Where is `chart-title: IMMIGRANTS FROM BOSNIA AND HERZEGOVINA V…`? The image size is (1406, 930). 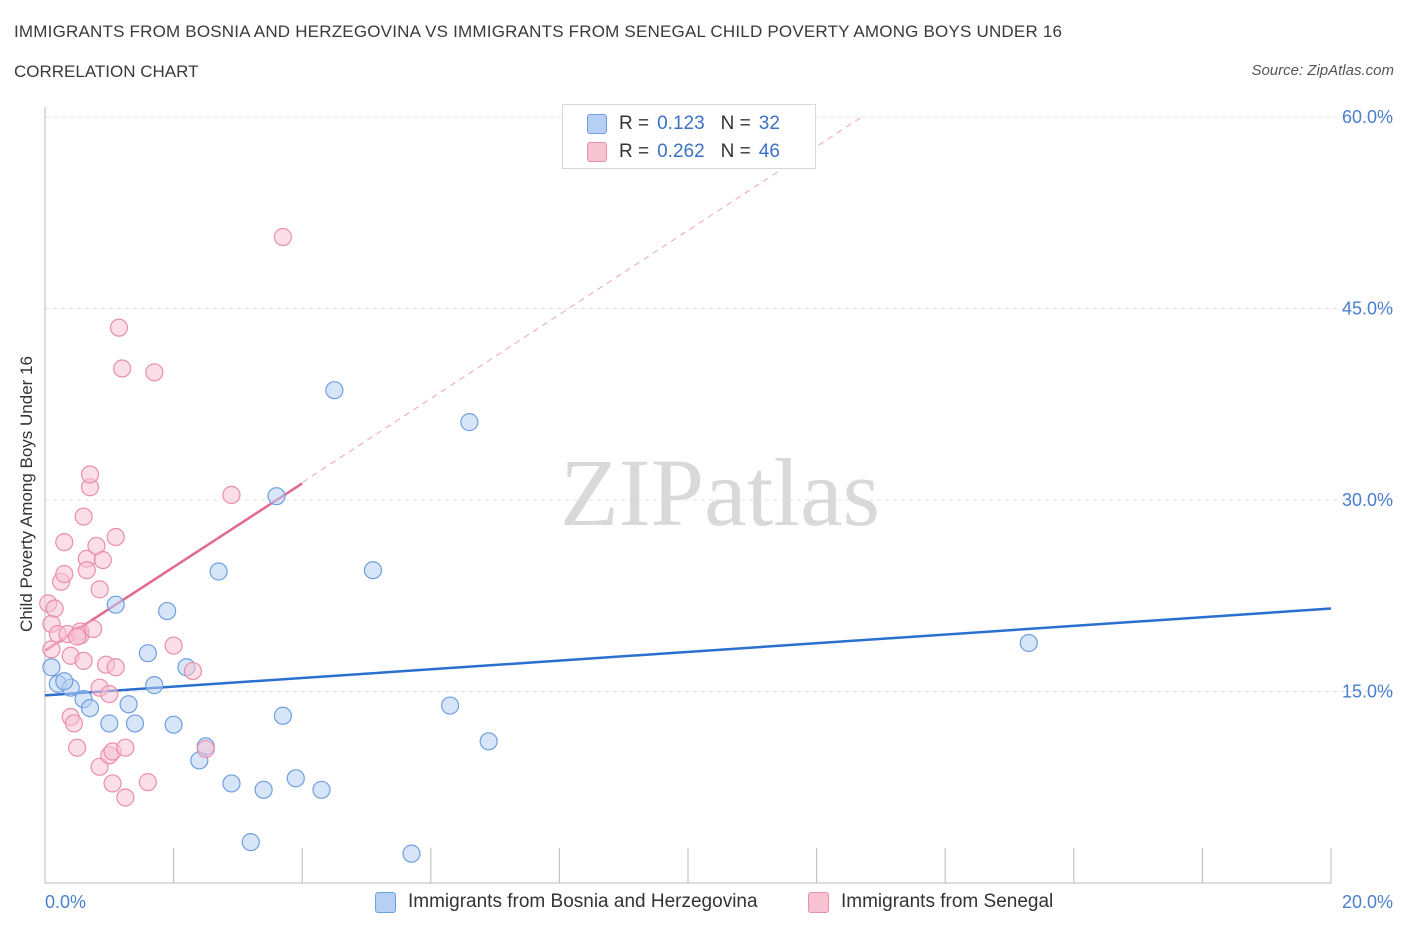 chart-title: IMMIGRANTS FROM BOSNIA AND HERZEGOVINA V… is located at coordinates (538, 31).